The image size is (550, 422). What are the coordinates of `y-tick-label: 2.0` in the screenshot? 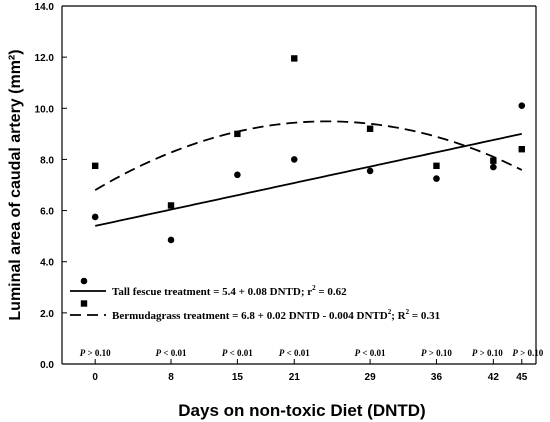 It's located at (47, 314).